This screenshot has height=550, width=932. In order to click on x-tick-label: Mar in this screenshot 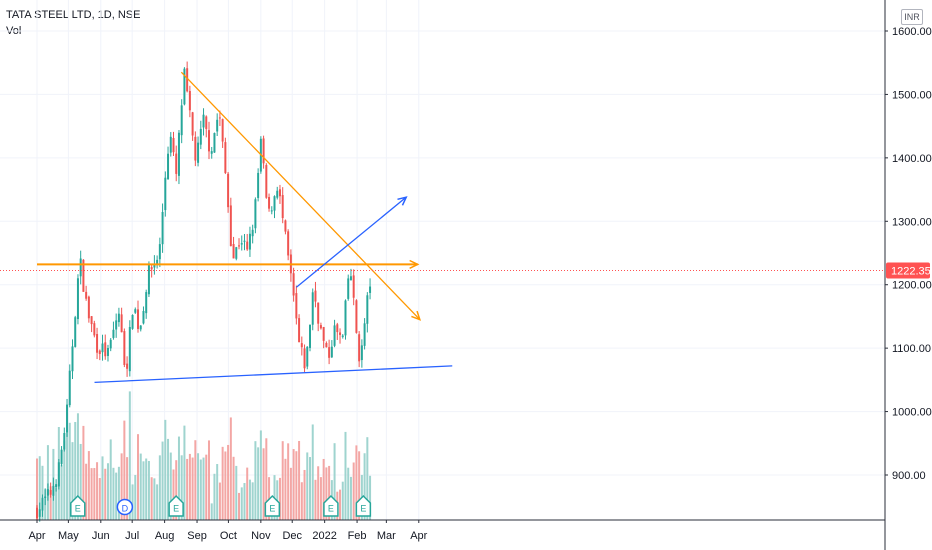, I will do `click(386, 536)`.